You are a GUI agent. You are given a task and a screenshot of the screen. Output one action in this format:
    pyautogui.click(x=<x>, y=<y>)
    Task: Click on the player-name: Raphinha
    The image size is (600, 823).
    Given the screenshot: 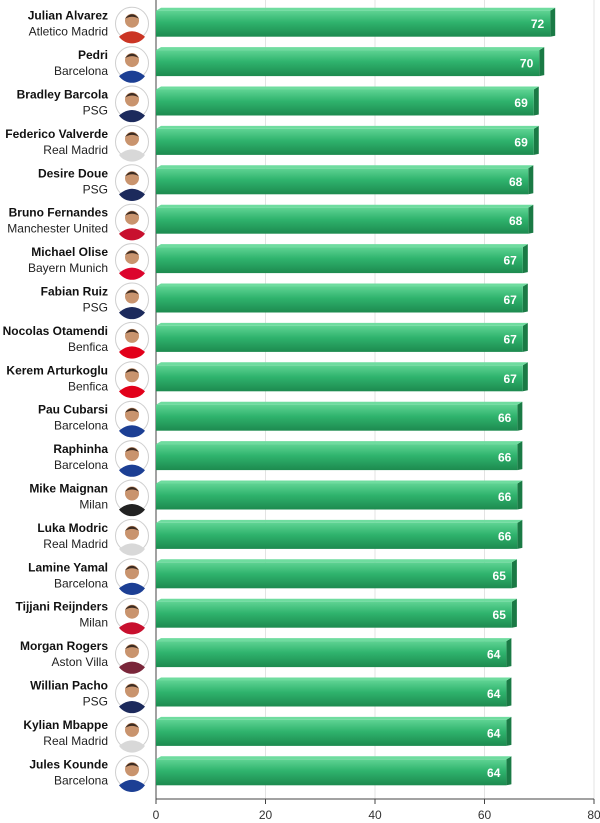 What is the action you would take?
    pyautogui.click(x=80, y=449)
    